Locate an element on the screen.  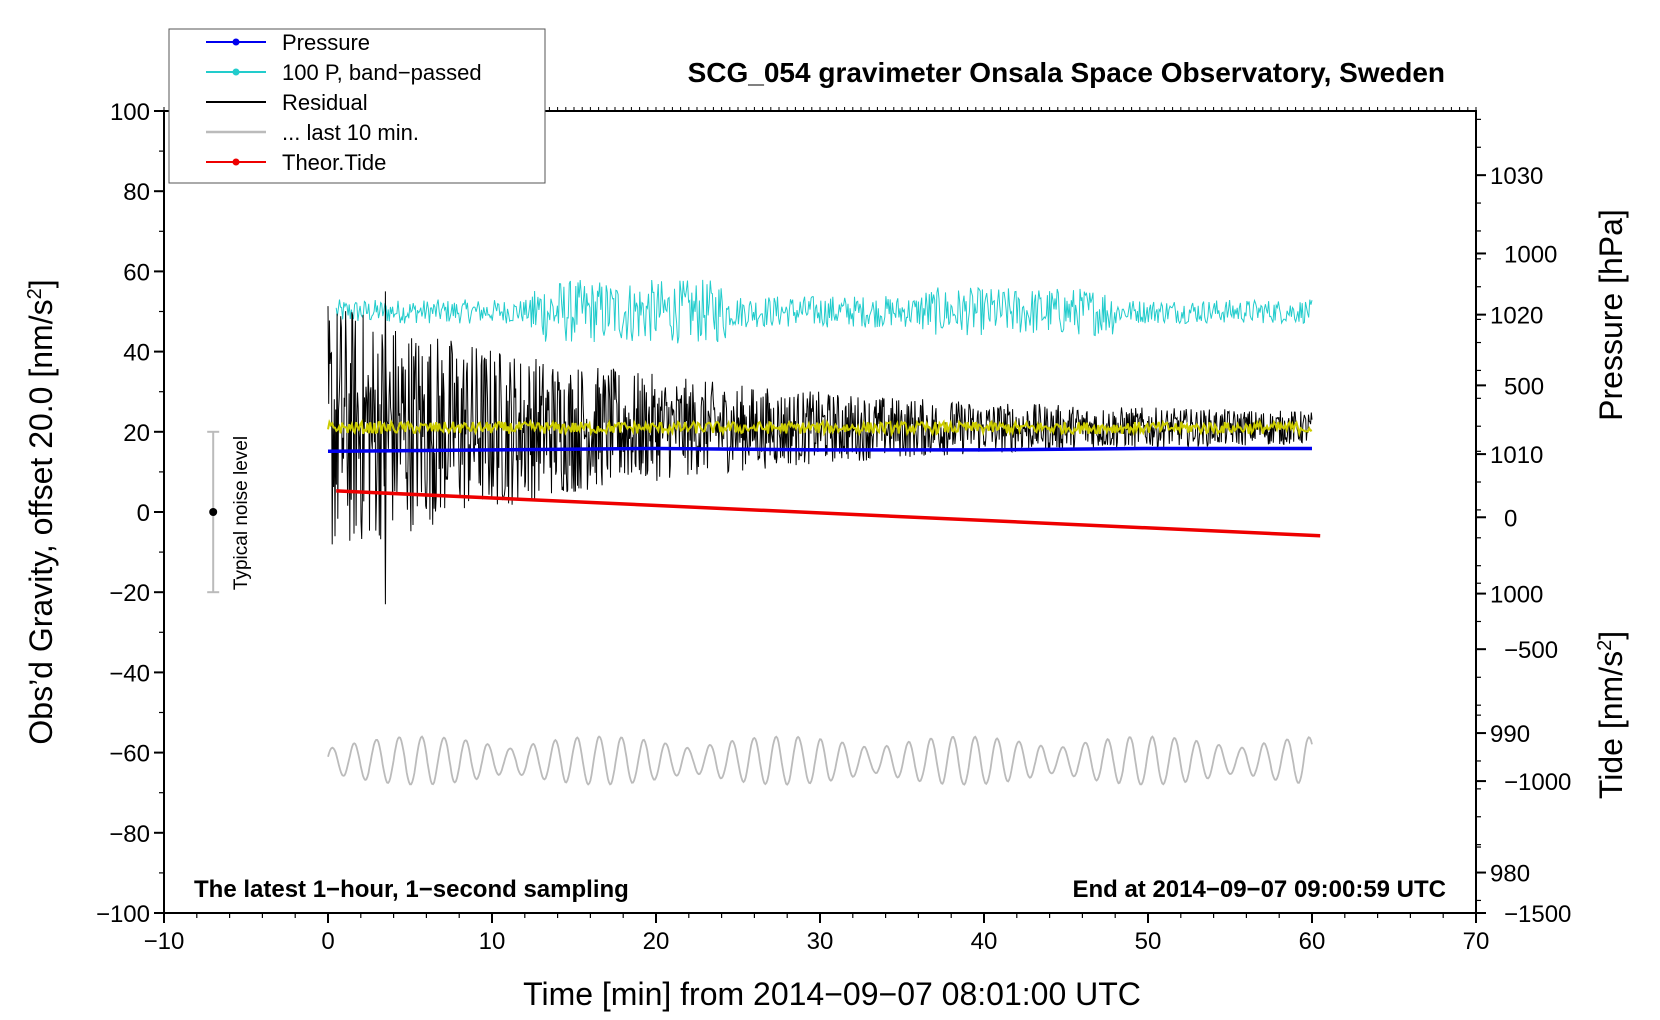
x-tick-label: 60 is located at coordinates (1312, 941).